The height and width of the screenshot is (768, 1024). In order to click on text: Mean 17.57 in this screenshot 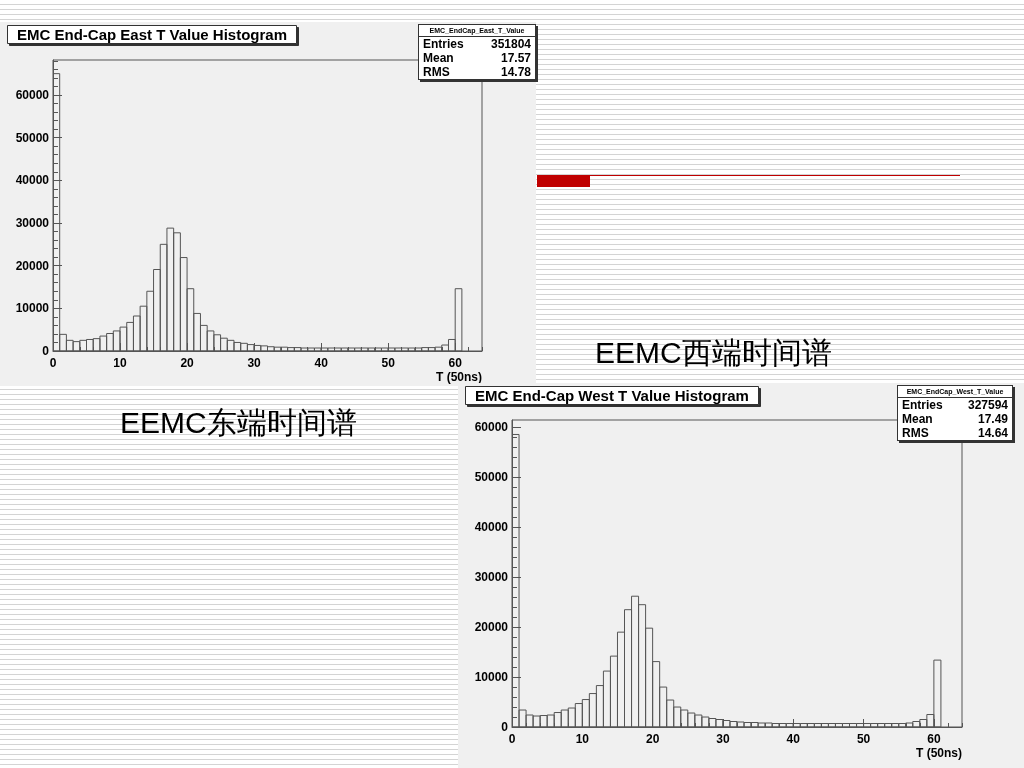, I will do `click(477, 58)`.